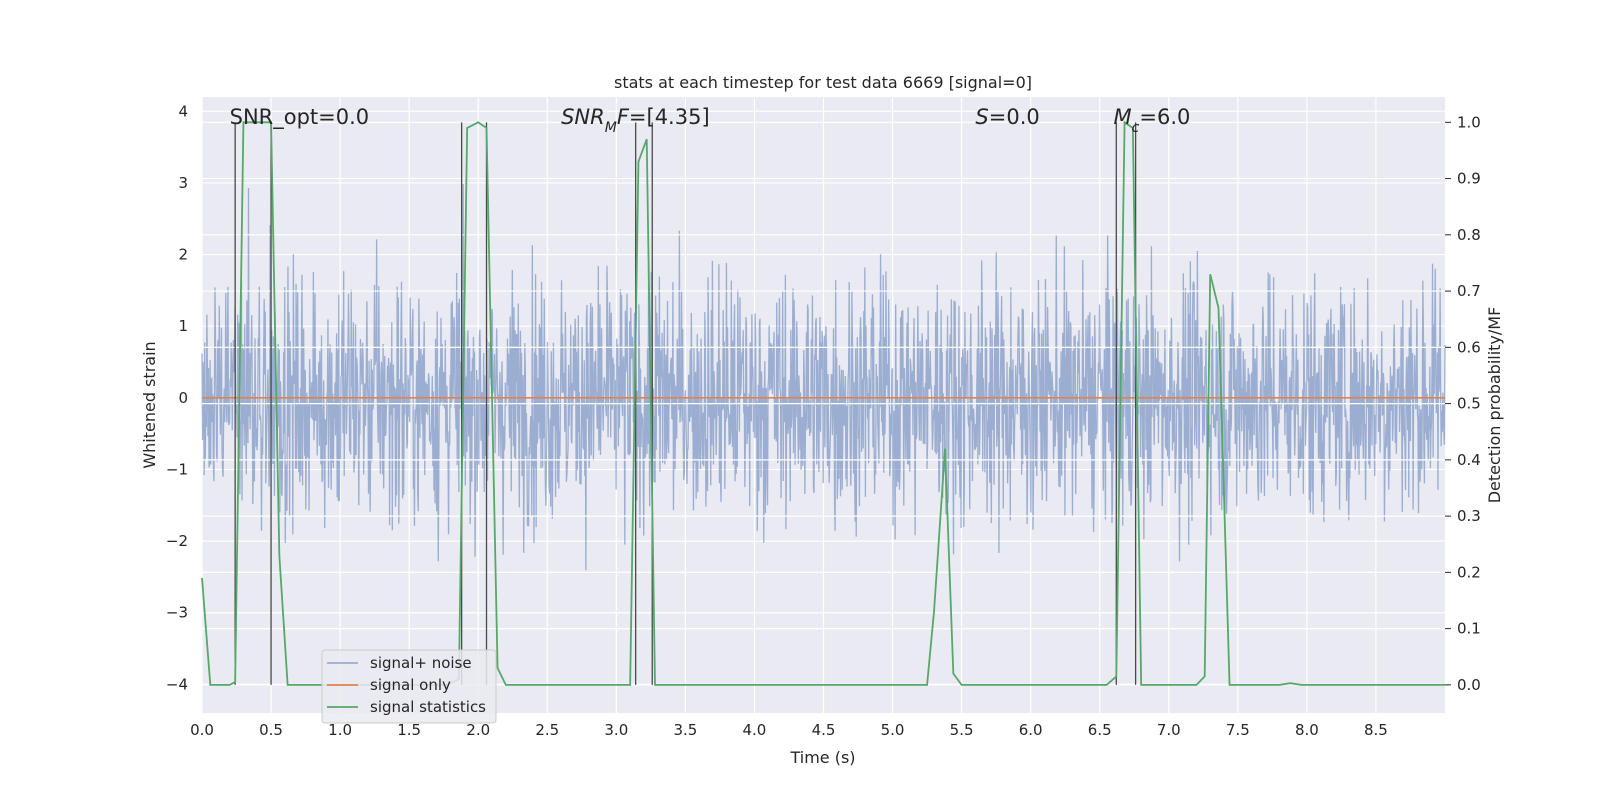 The image size is (1600, 800). I want to click on y2-tick-label: 0.7, so click(1469, 291).